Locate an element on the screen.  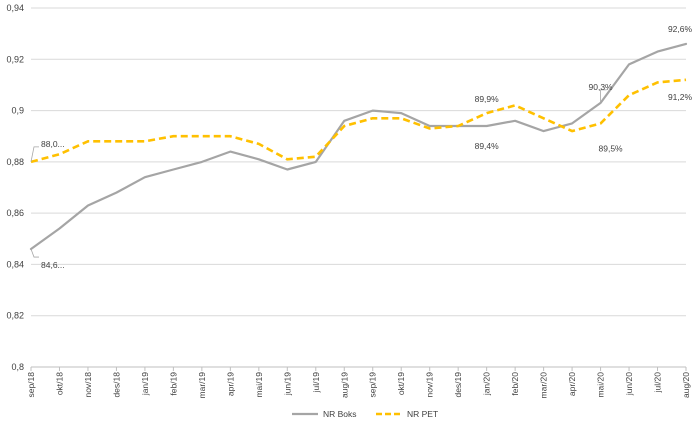
y-tick-label: 0,9 is located at coordinates (17, 111).